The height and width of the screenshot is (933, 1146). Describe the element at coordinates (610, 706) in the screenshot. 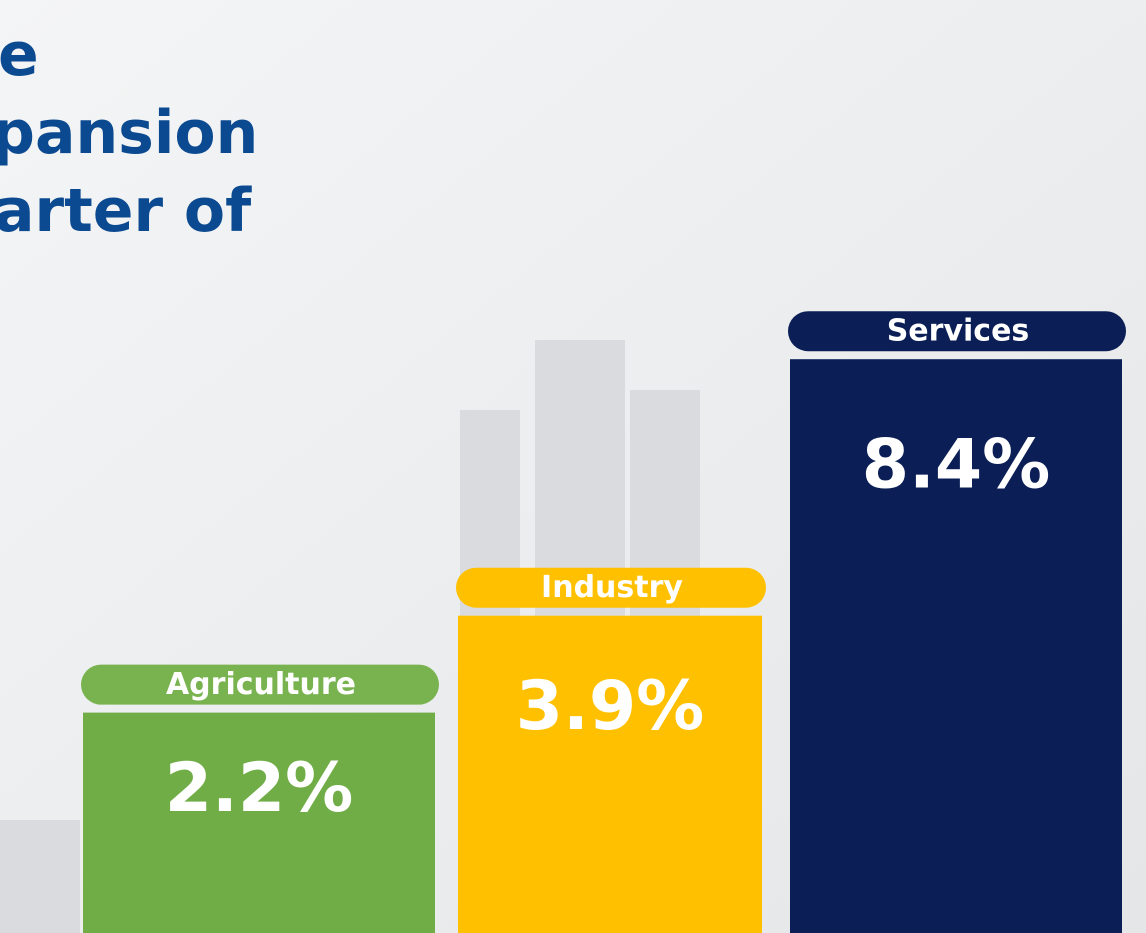

I see `value-label: 3.9%` at that location.